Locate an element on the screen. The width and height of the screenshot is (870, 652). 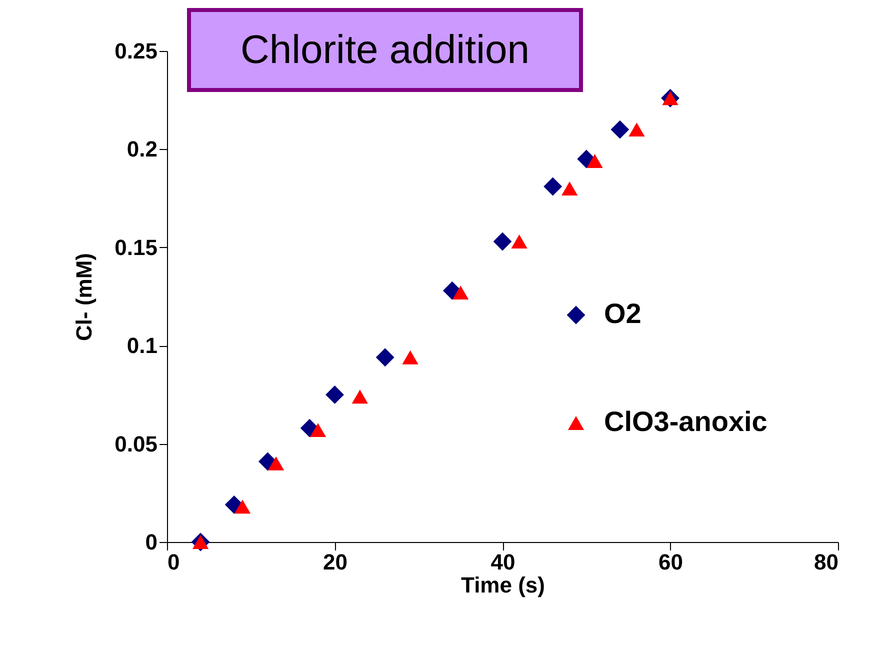
x-axis-title: Time (s) is located at coordinates (503, 585).